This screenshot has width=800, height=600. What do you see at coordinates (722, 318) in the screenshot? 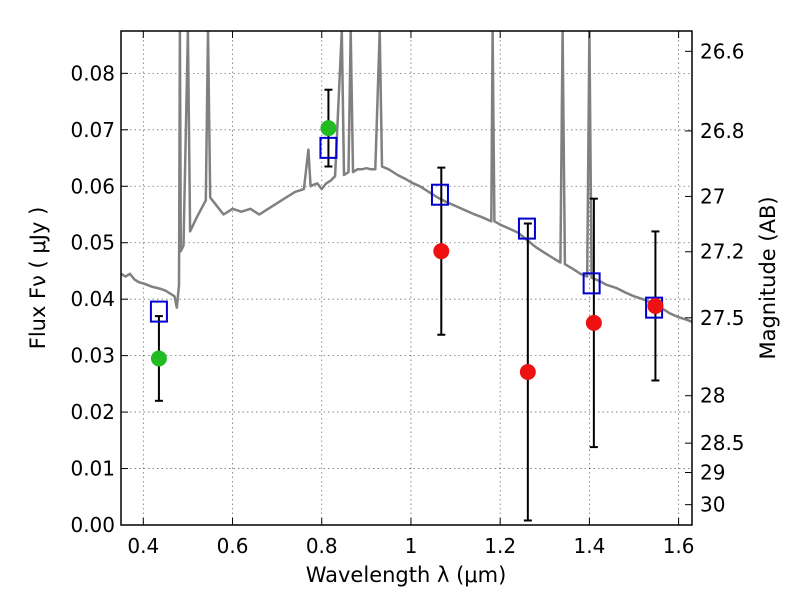
I see `right-tick-label: 27.5` at bounding box center [722, 318].